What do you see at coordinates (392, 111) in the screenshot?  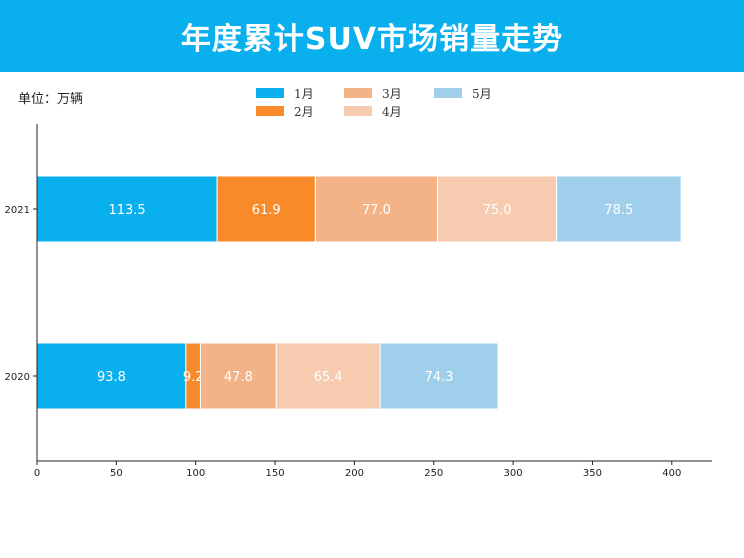 I see `legend-label: 4月` at bounding box center [392, 111].